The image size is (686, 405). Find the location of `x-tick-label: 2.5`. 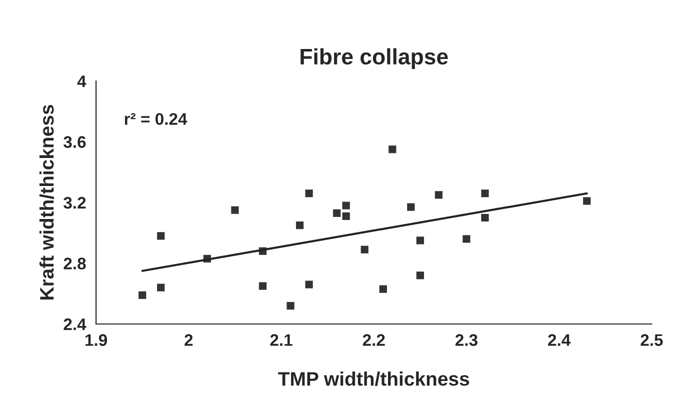

x-tick-label: 2.5 is located at coordinates (651, 340).